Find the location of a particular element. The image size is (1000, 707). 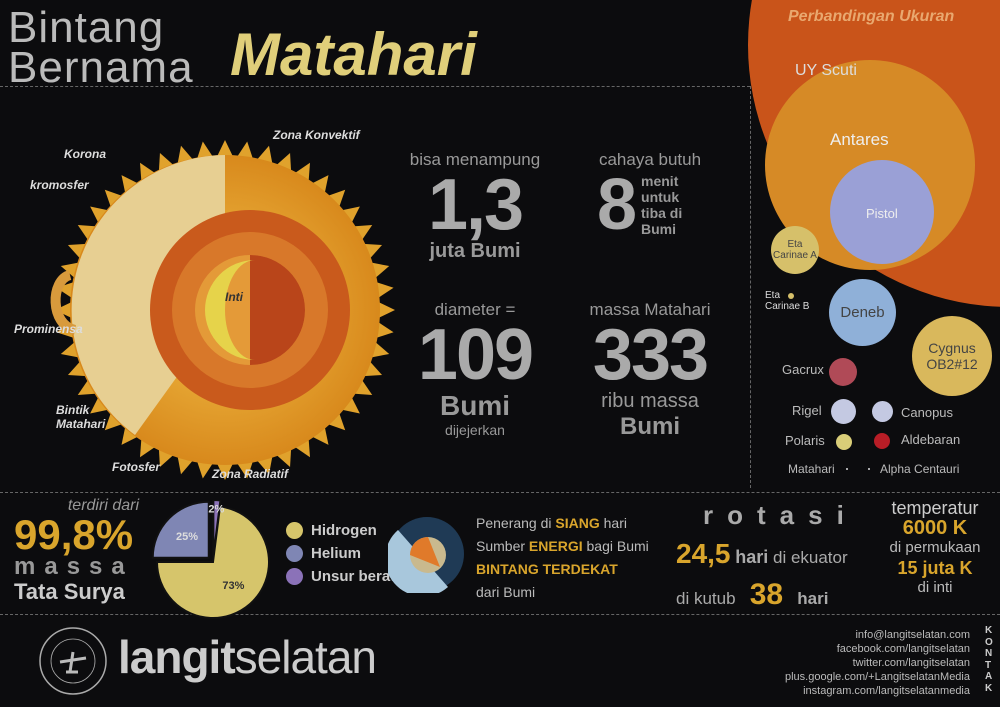

stat-mass: massa Matahari 333 ribu massa Bumi is located at coordinates (650, 370).